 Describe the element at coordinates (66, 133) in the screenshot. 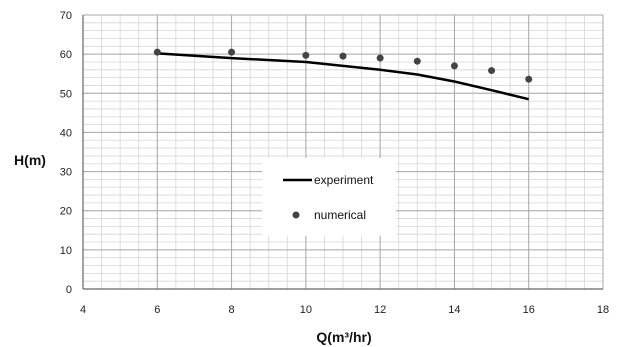

I see `y-tick-label: 40` at that location.